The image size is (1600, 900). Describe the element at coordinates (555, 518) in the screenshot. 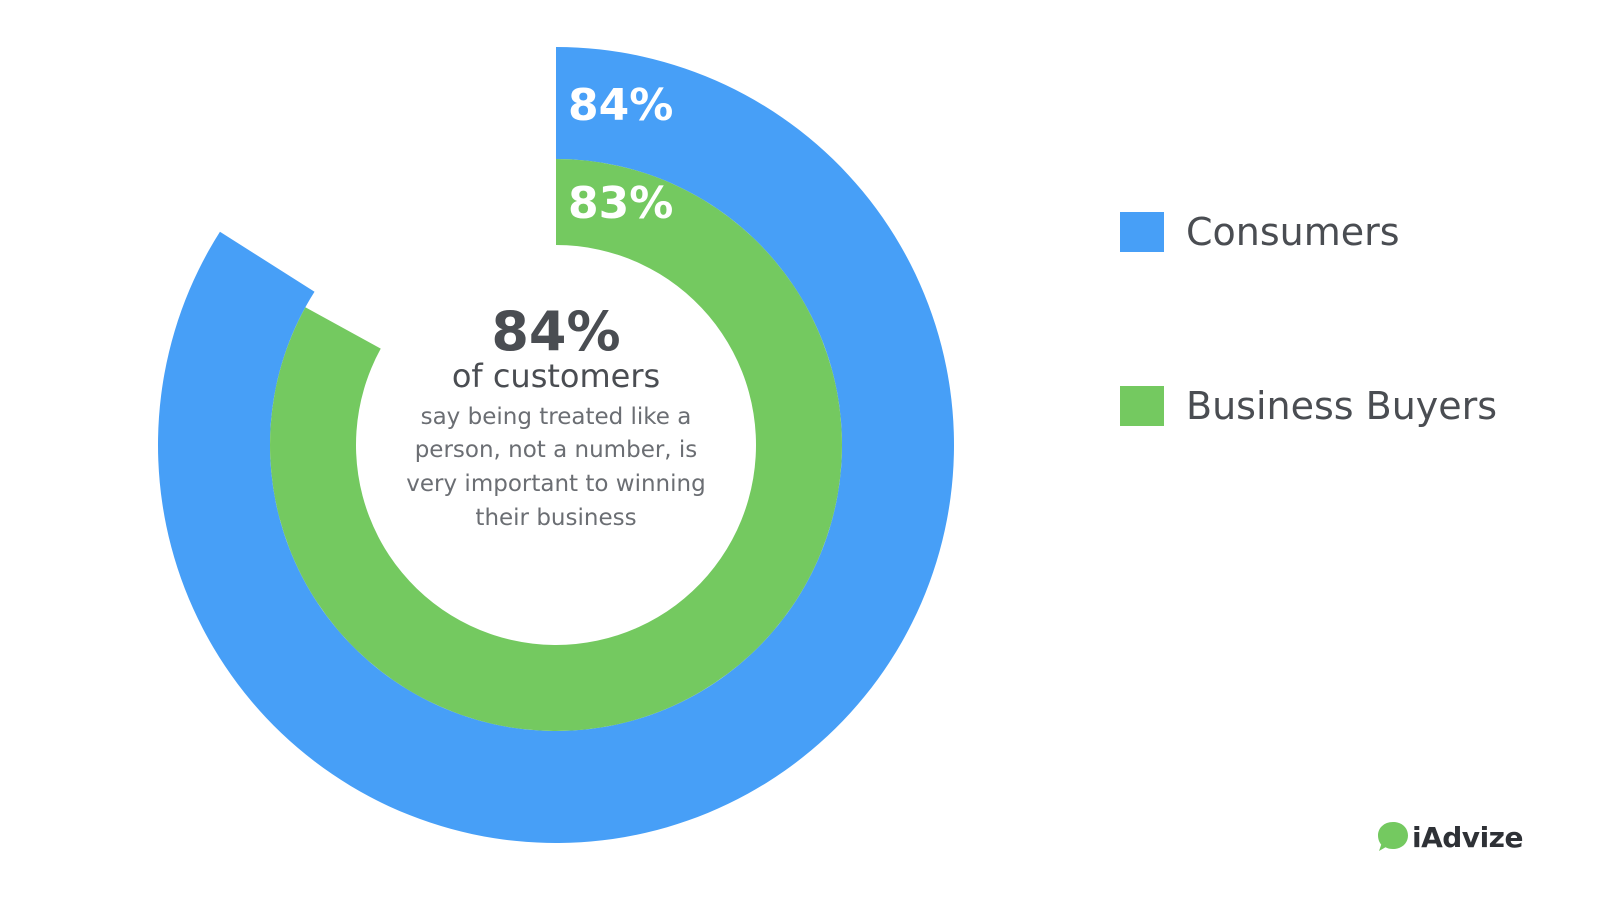

I see `center-line-4: their business` at that location.